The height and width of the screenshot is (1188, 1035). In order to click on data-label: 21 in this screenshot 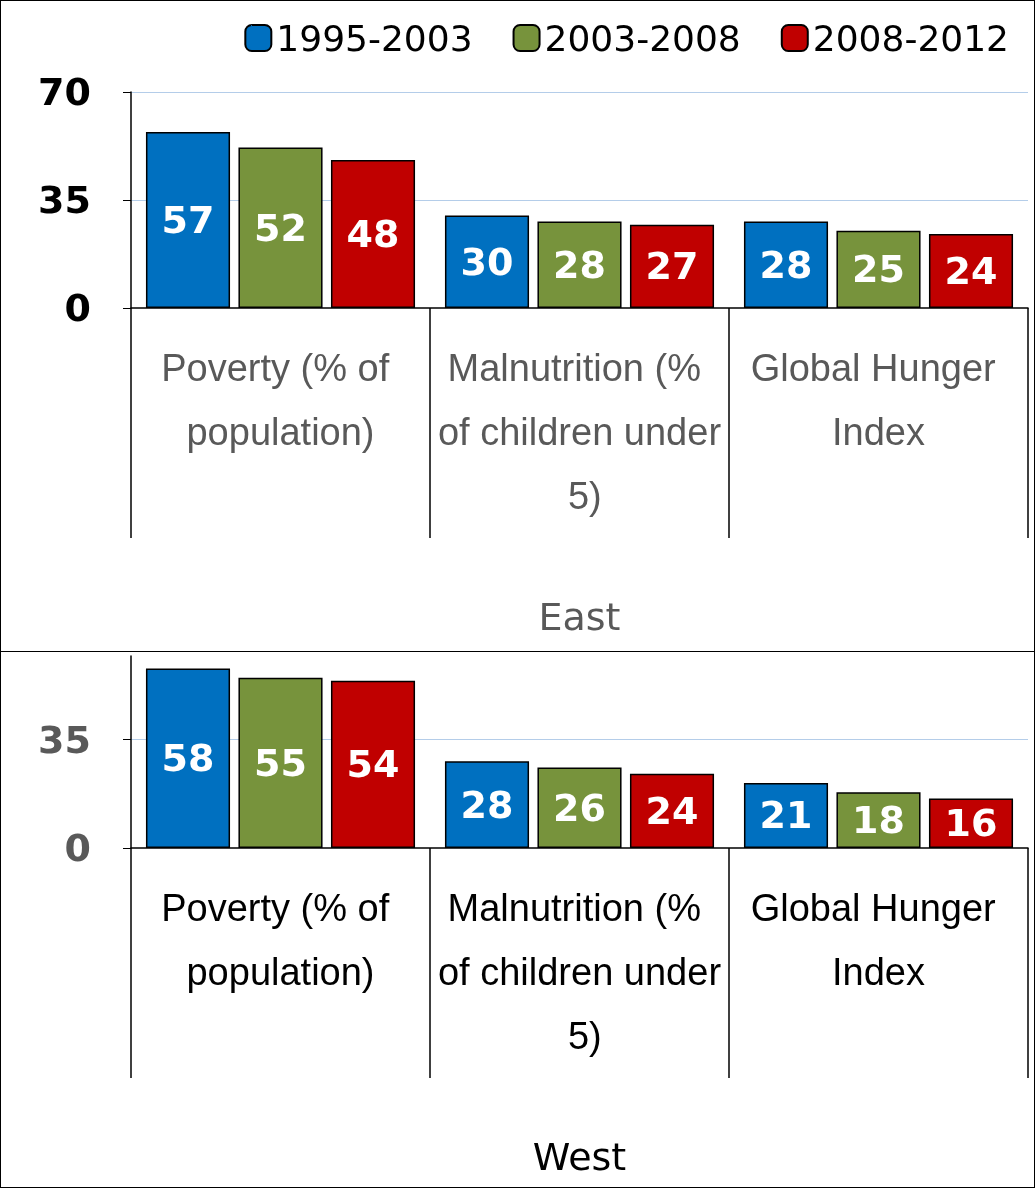, I will do `click(786, 815)`.